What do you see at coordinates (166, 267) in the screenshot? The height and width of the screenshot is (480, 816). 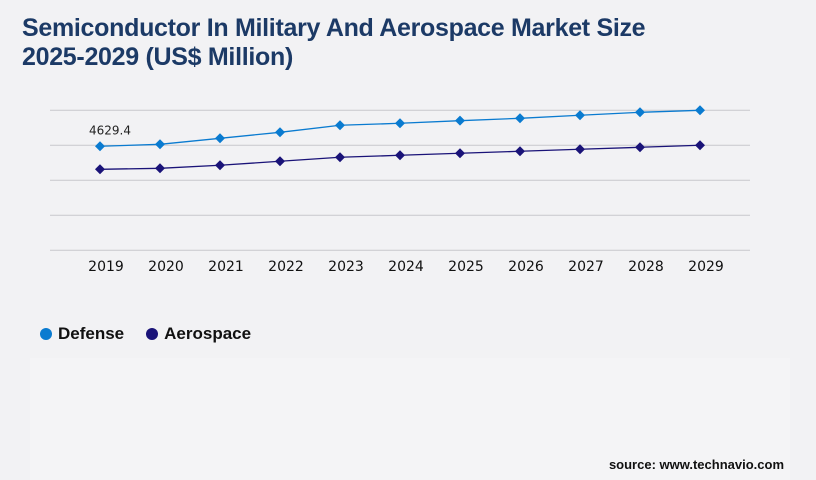 I see `x-tick-label: 2020` at bounding box center [166, 267].